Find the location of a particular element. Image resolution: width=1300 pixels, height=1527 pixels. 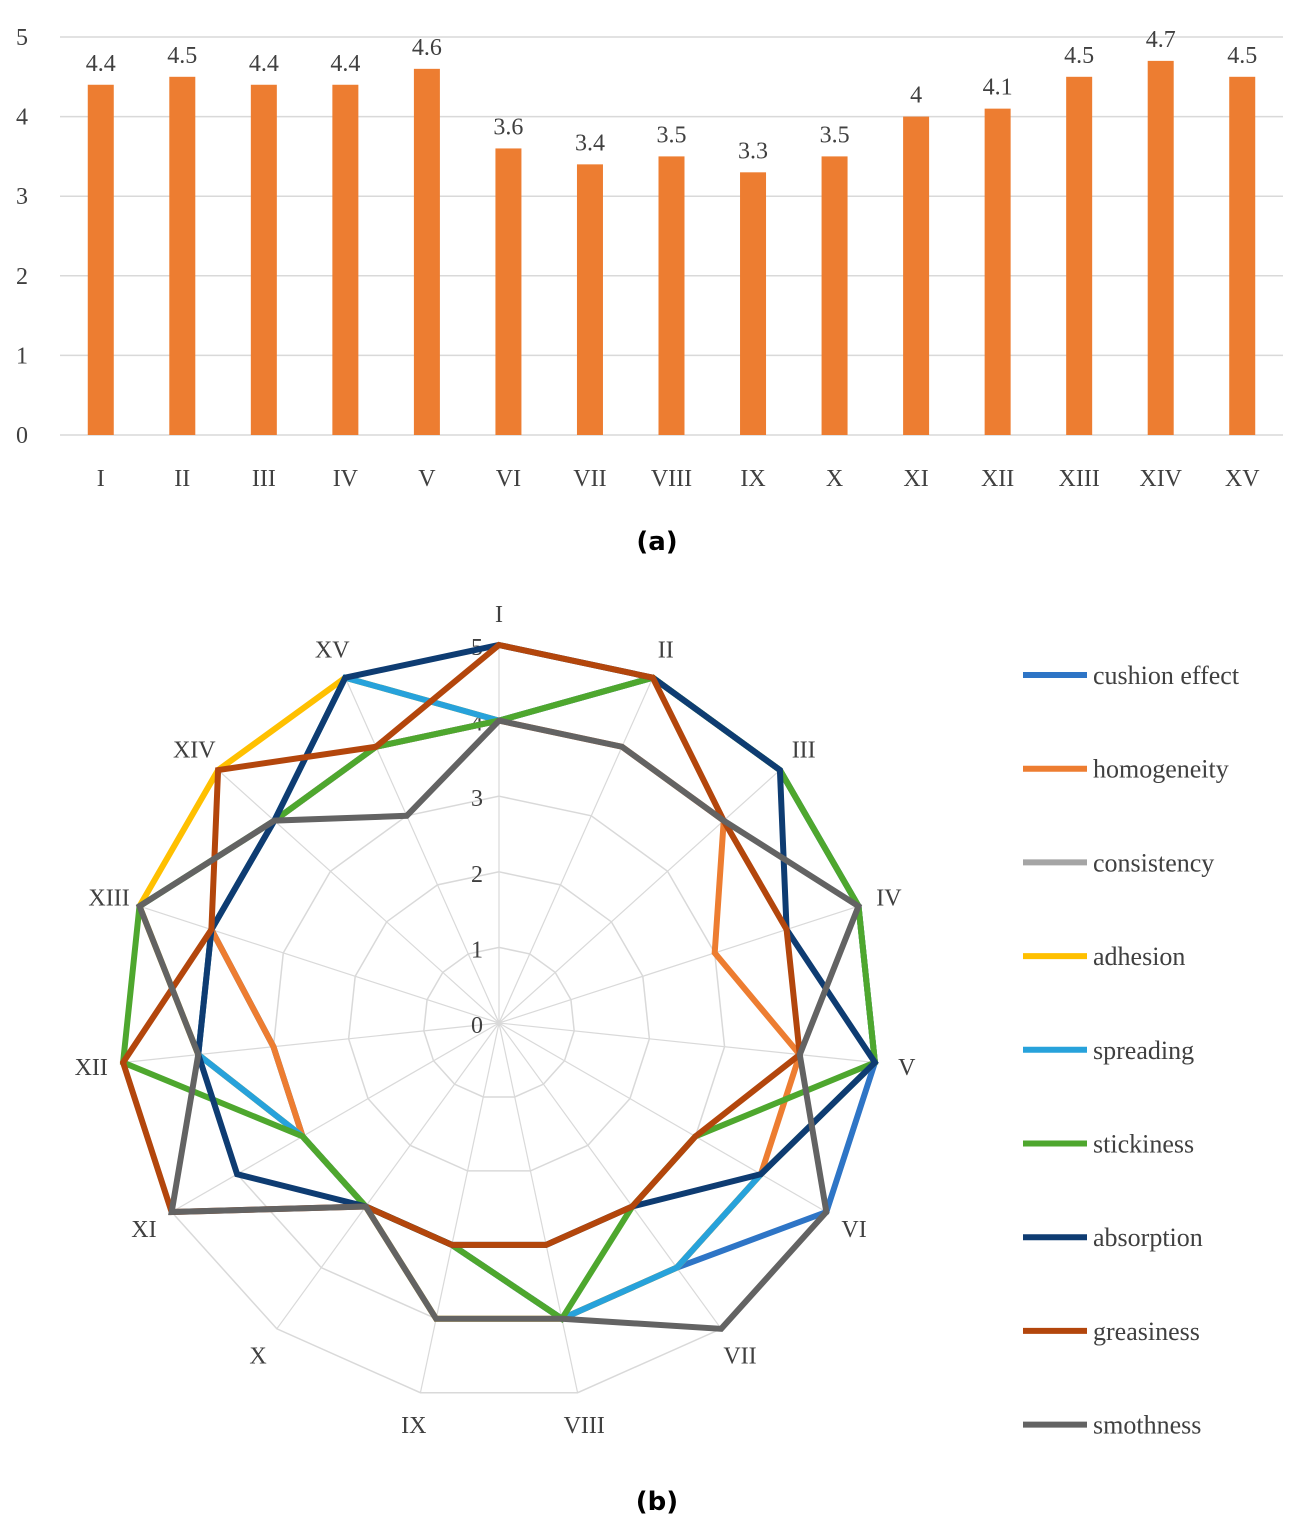

radar-axis-label: VIII is located at coordinates (584, 1426).